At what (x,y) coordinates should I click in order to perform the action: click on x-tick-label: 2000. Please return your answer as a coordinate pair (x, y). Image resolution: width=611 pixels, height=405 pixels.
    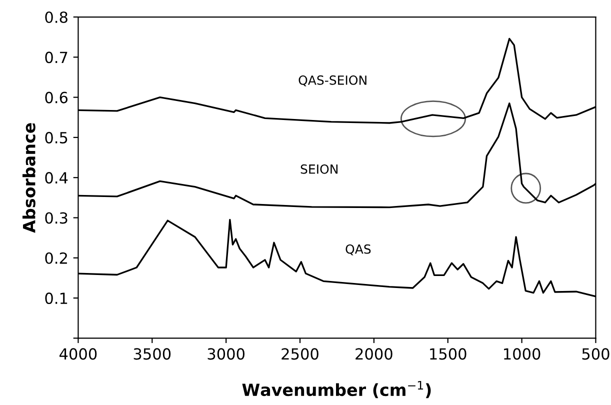
    Looking at the image, I should click on (374, 354).